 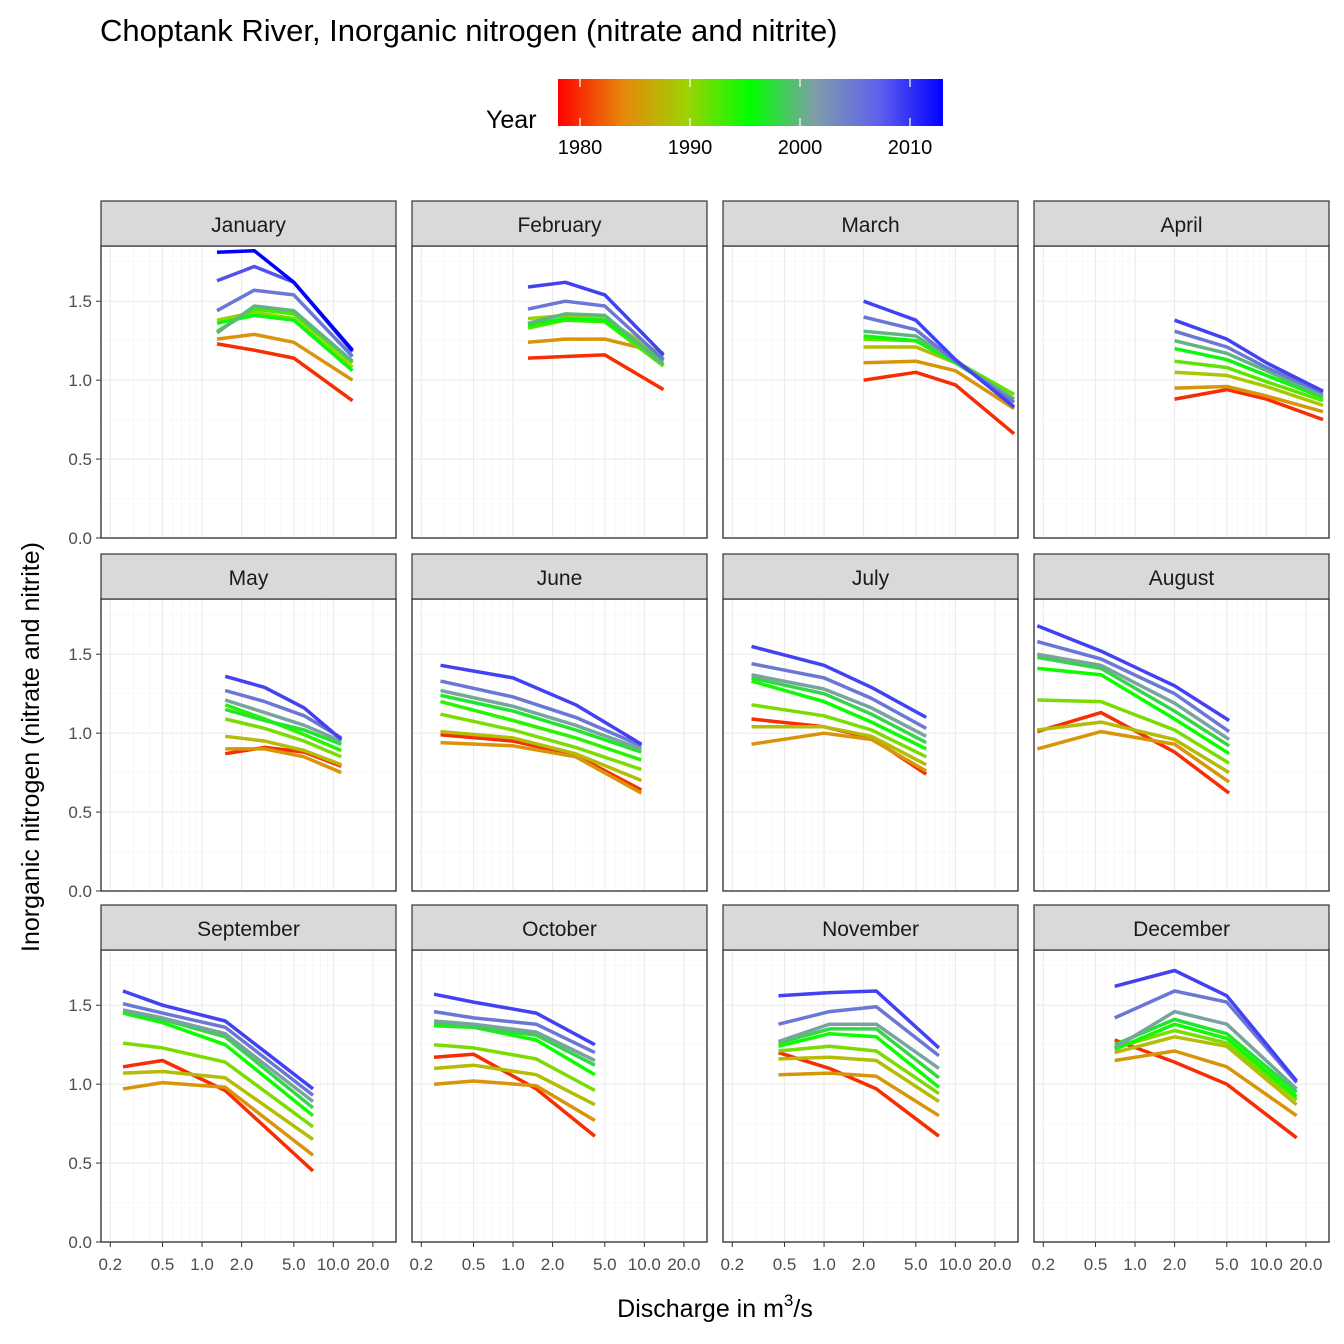 I want to click on panel-october: October 0.2 0.5 1.0 2.0 5.0 10.0 20.0, so click(x=558, y=1089).